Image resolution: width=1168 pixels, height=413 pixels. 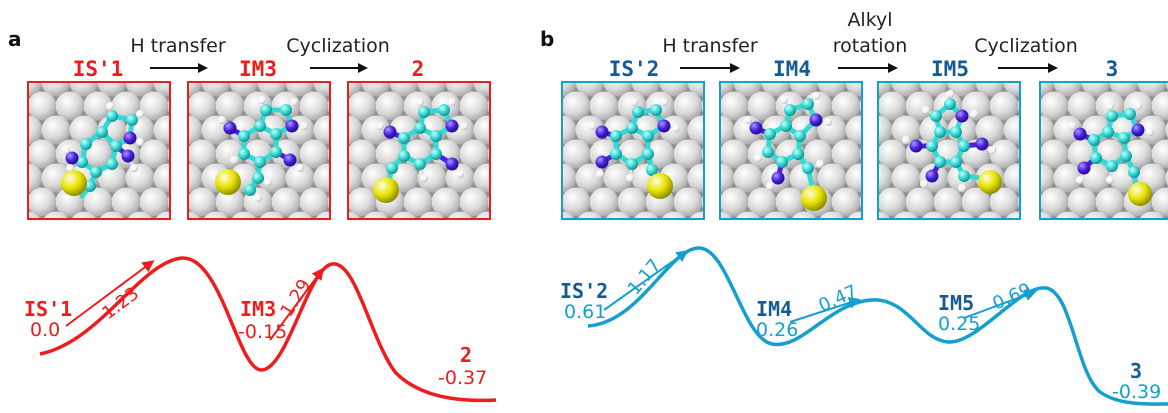 What do you see at coordinates (261, 149) in the screenshot?
I see `molecule-im3` at bounding box center [261, 149].